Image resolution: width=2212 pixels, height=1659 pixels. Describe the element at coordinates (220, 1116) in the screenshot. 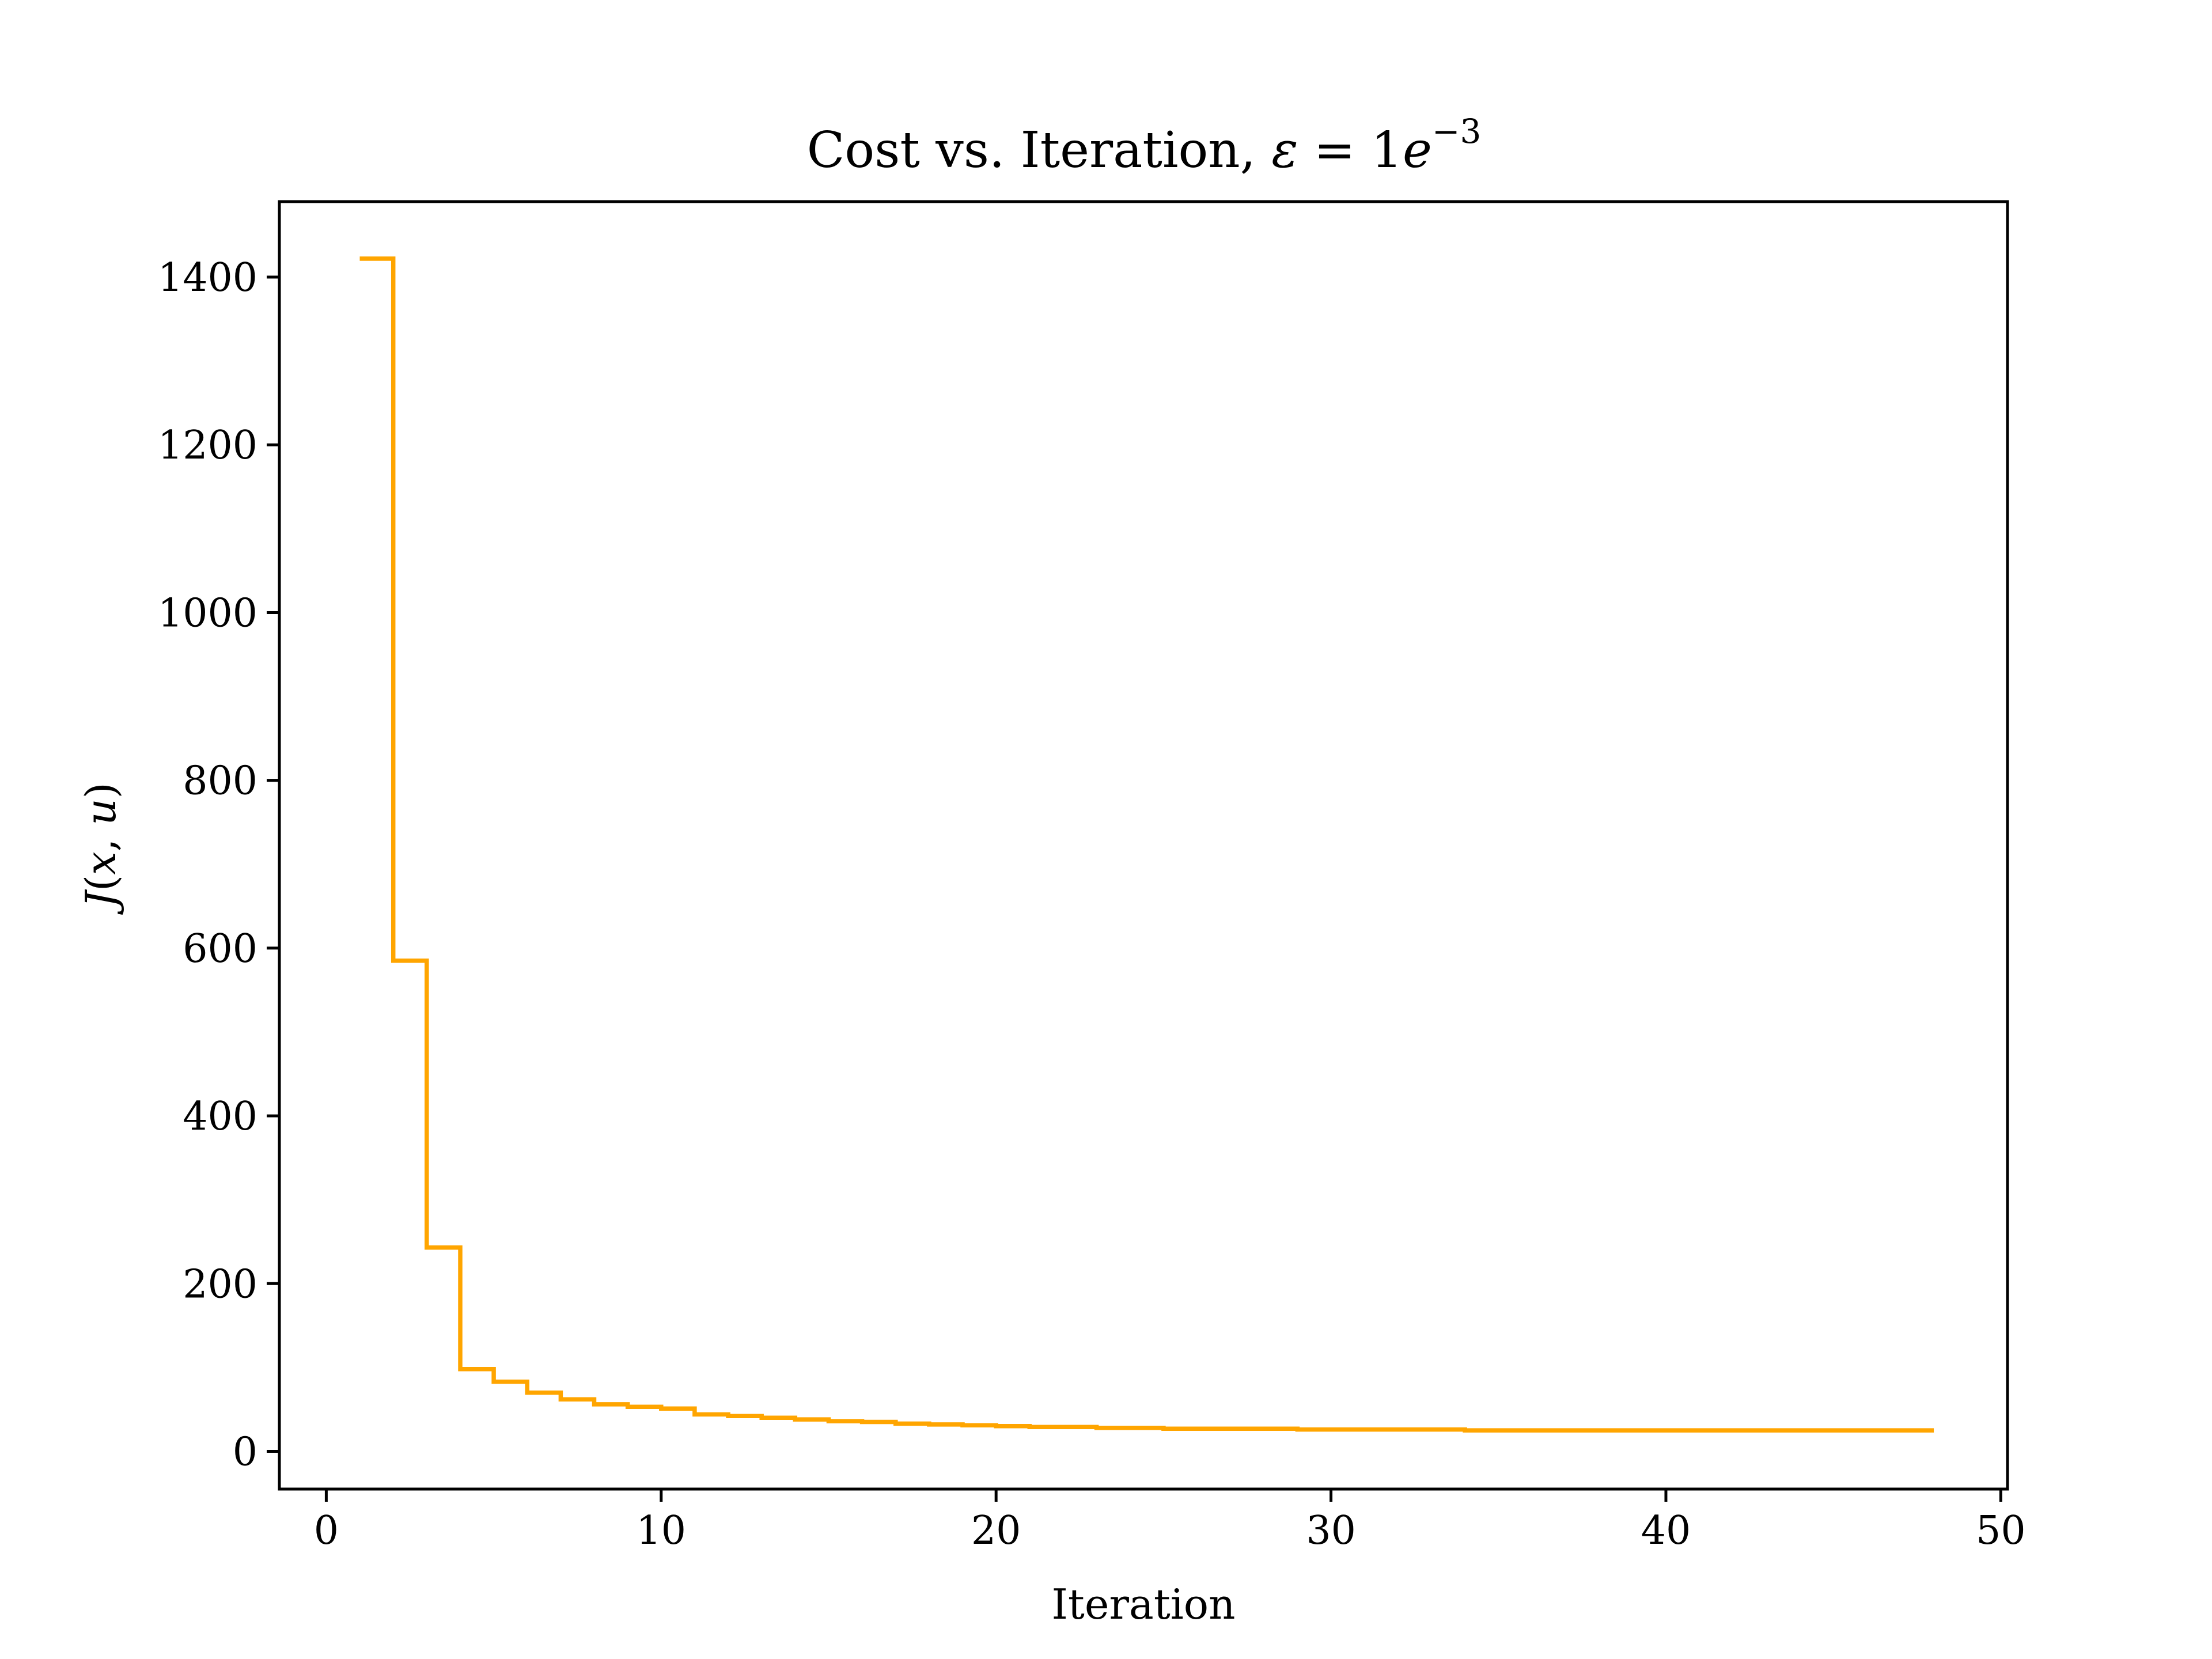

I see `y-tick-label: 400` at that location.